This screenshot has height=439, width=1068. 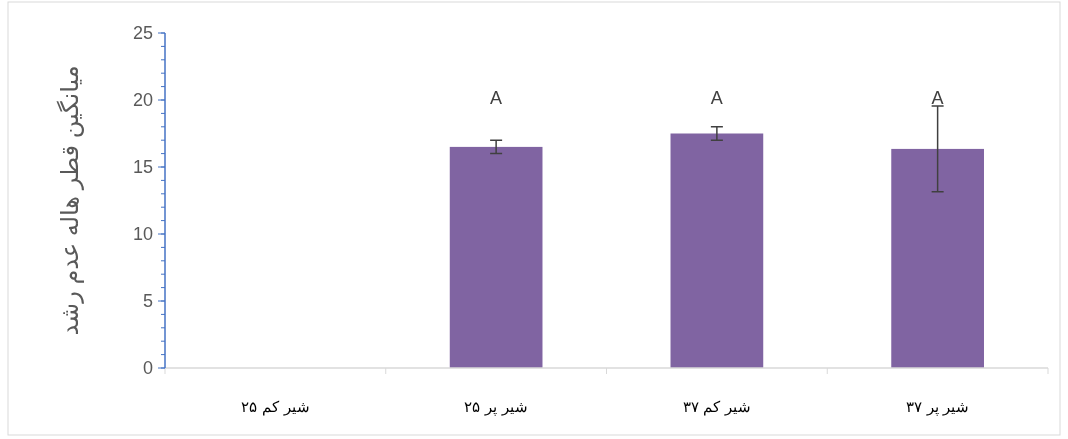 I want to click on x-tick-label: شیر پر ۳۷, so click(x=937, y=407).